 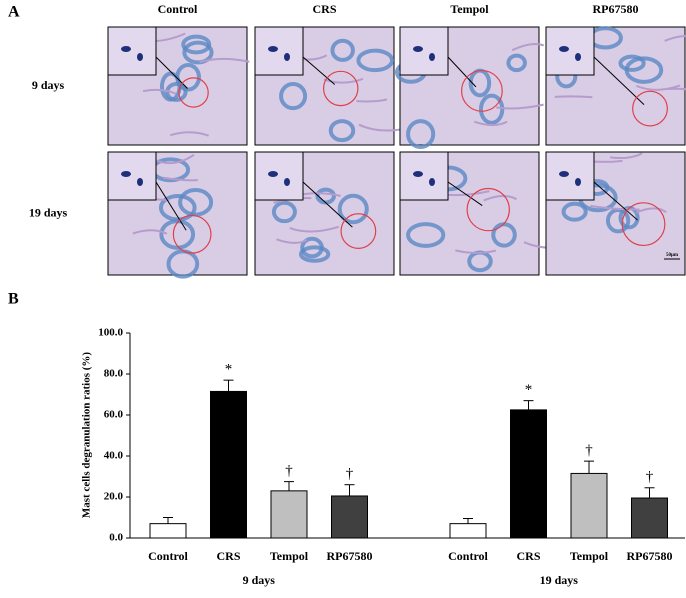 What do you see at coordinates (289, 556) in the screenshot?
I see `x-tick-label: Tempol` at bounding box center [289, 556].